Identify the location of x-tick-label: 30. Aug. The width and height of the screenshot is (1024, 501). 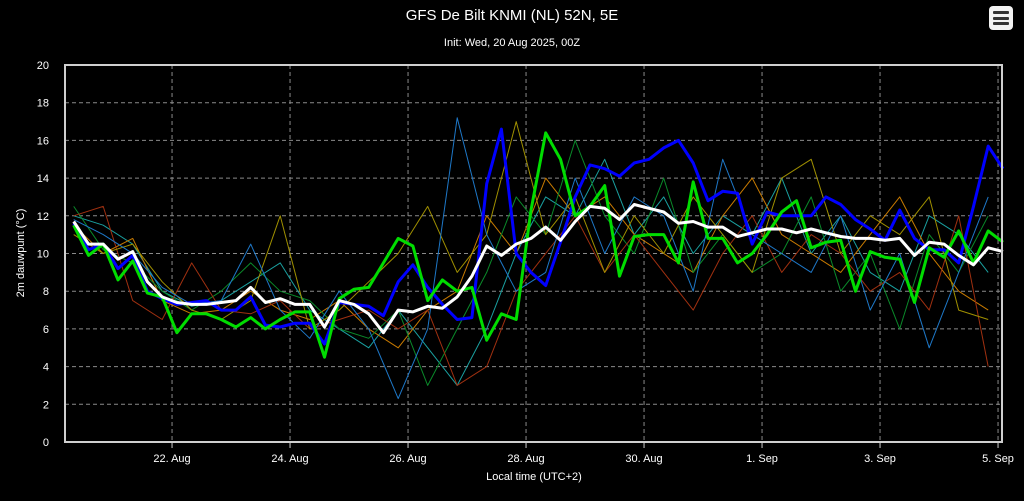
(643, 459).